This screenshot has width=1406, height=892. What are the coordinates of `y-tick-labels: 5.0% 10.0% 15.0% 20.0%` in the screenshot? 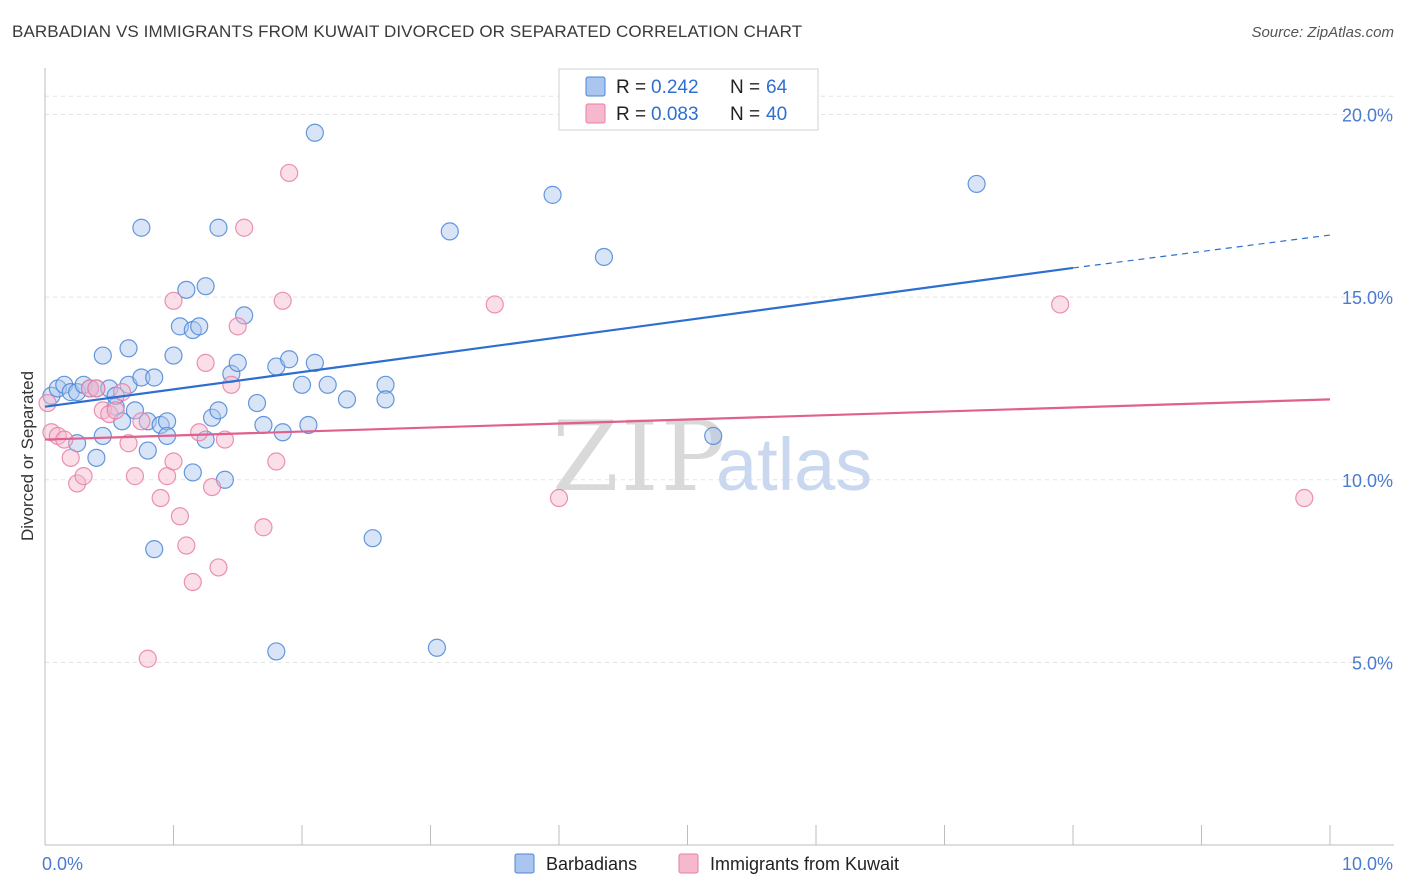 It's located at (1367, 390).